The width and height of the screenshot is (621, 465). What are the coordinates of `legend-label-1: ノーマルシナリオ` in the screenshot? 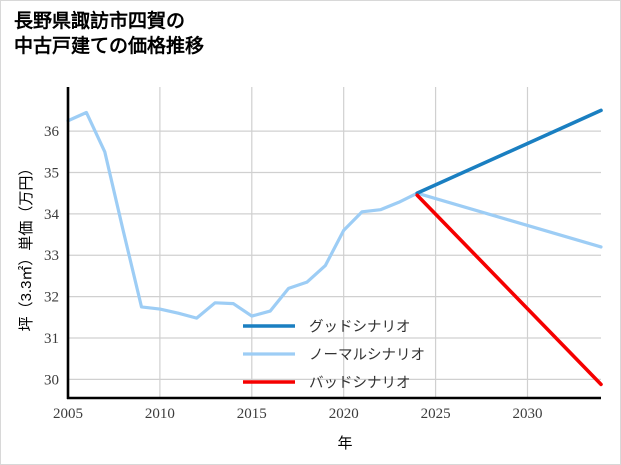 It's located at (367, 356).